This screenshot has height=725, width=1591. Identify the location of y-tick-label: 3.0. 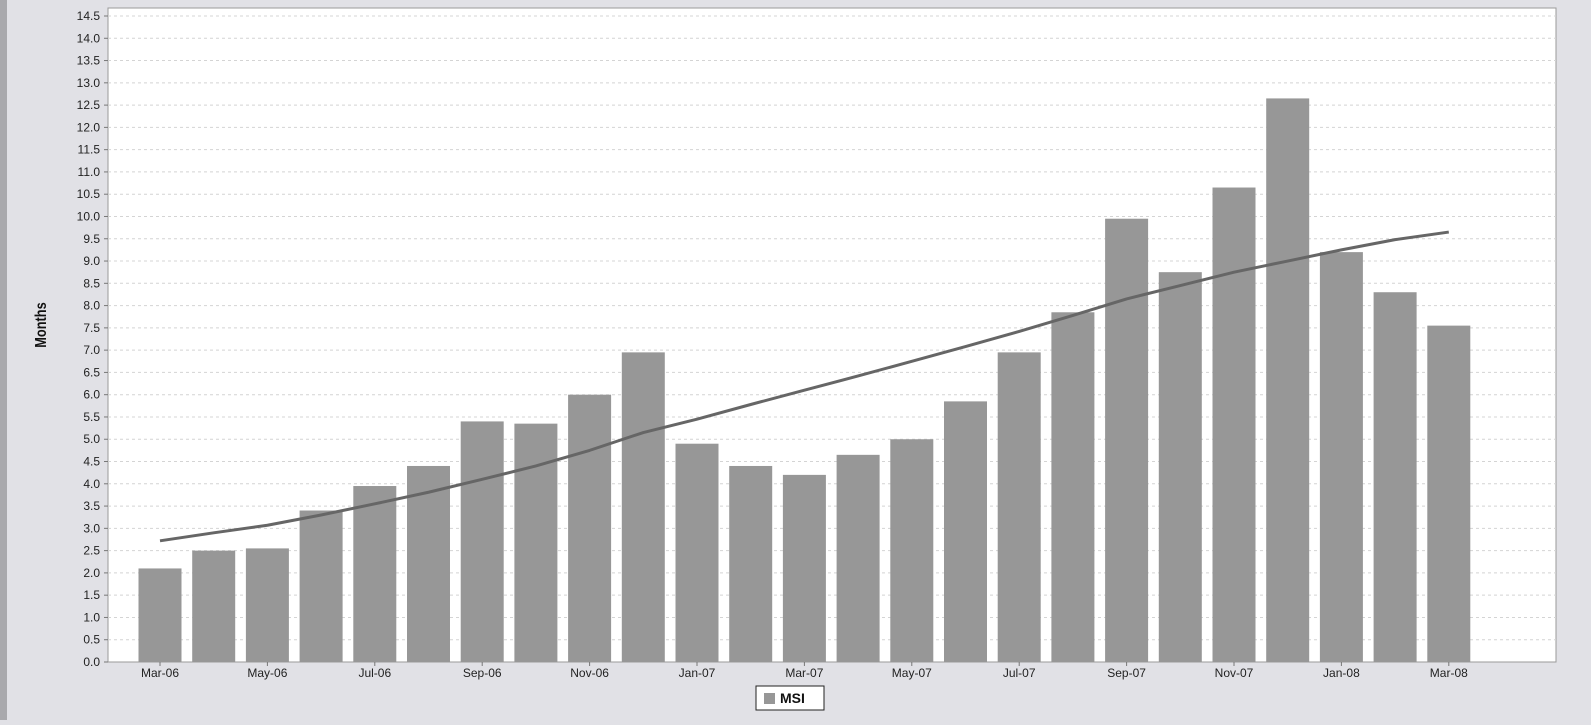
(91, 528).